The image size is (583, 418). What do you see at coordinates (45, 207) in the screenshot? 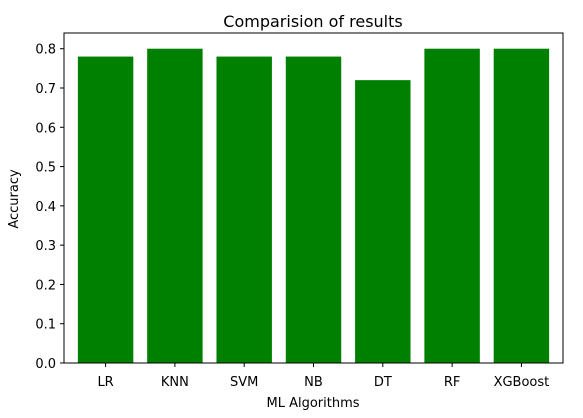
I see `y-tick-label: 0.4` at bounding box center [45, 207].